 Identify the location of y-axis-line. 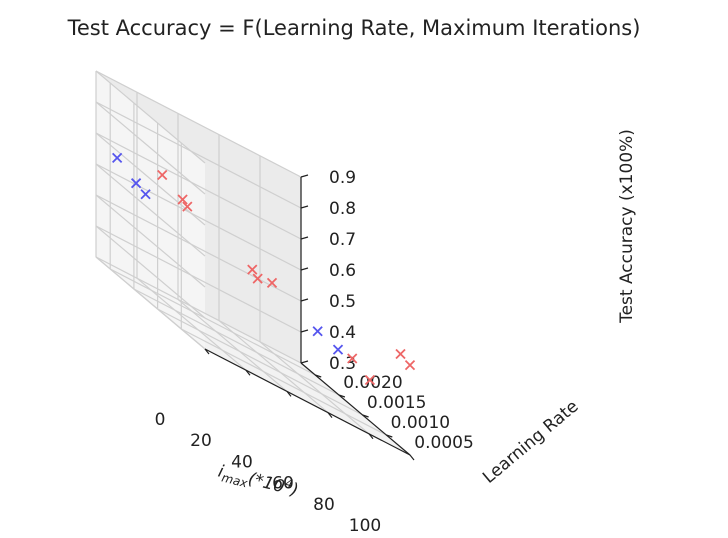
(355, 409).